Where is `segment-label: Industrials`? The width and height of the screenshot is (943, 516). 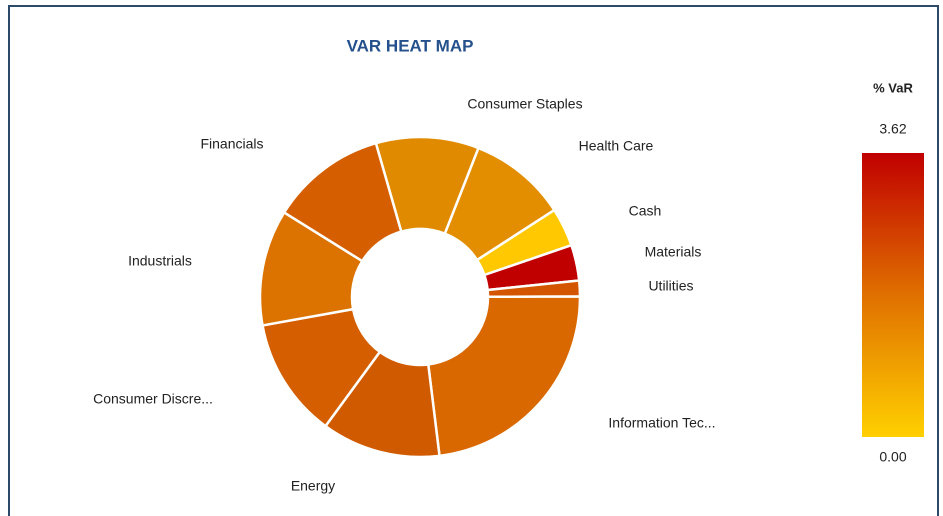
segment-label: Industrials is located at coordinates (160, 261).